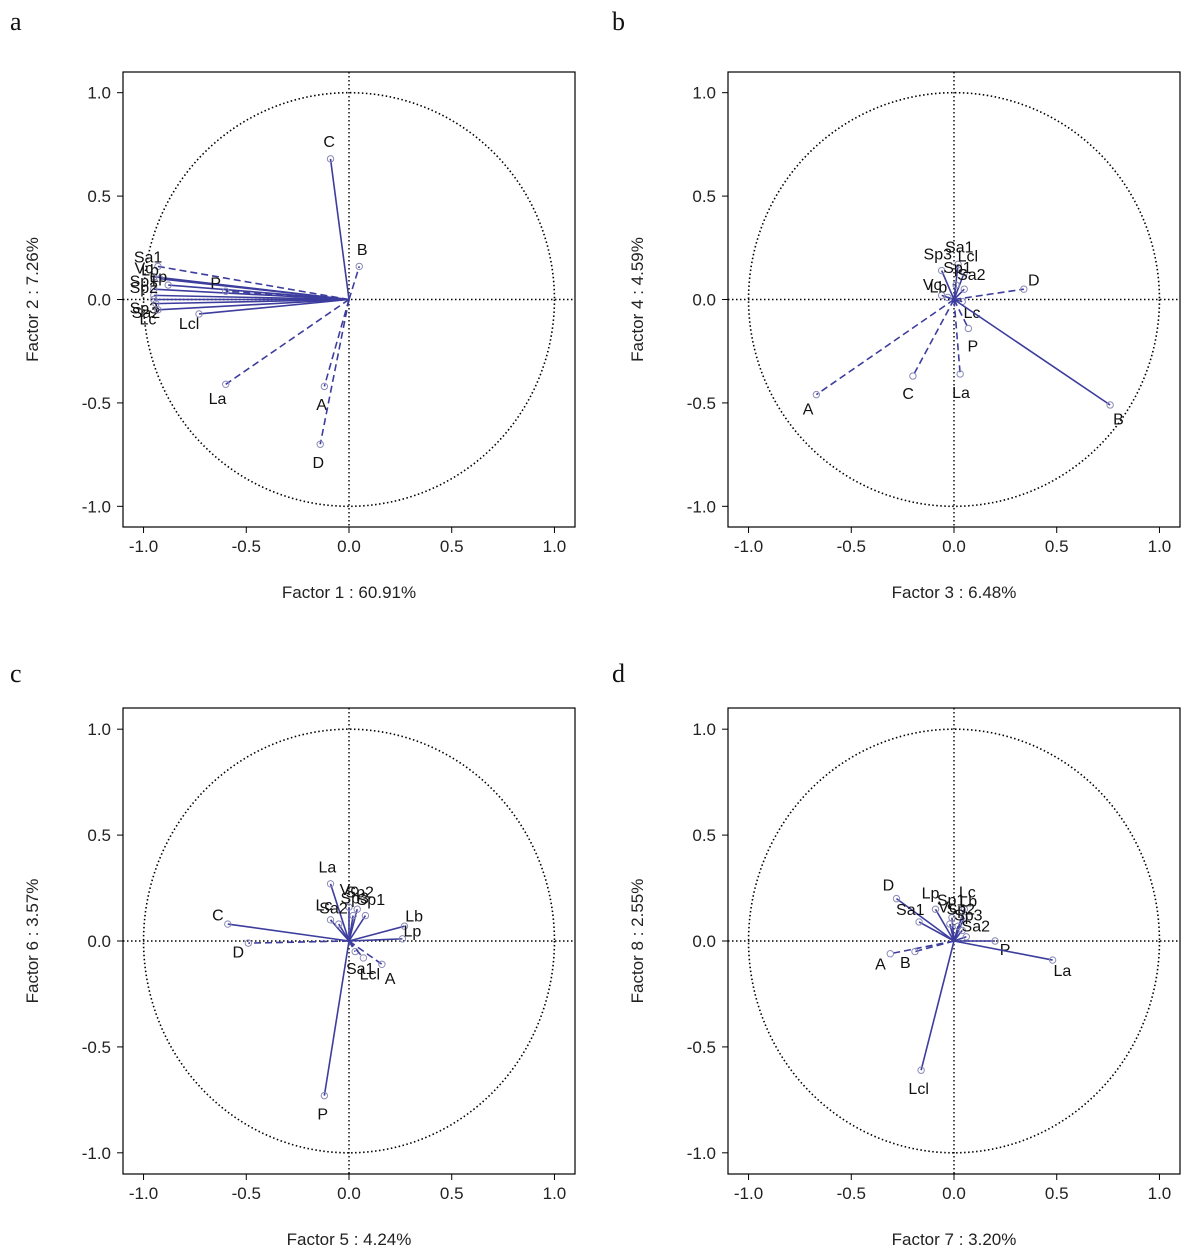  I want to click on vector-label: C, so click(329, 142).